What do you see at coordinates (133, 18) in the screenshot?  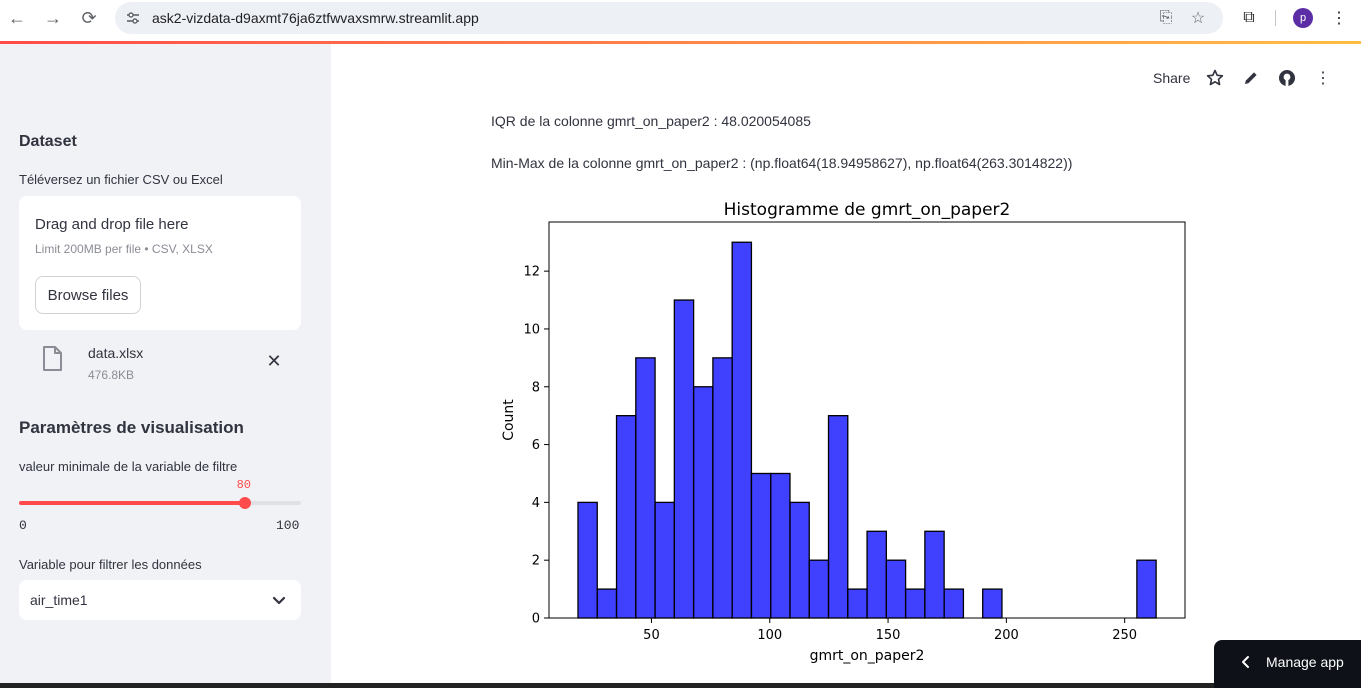 I see `site-settings-icon` at bounding box center [133, 18].